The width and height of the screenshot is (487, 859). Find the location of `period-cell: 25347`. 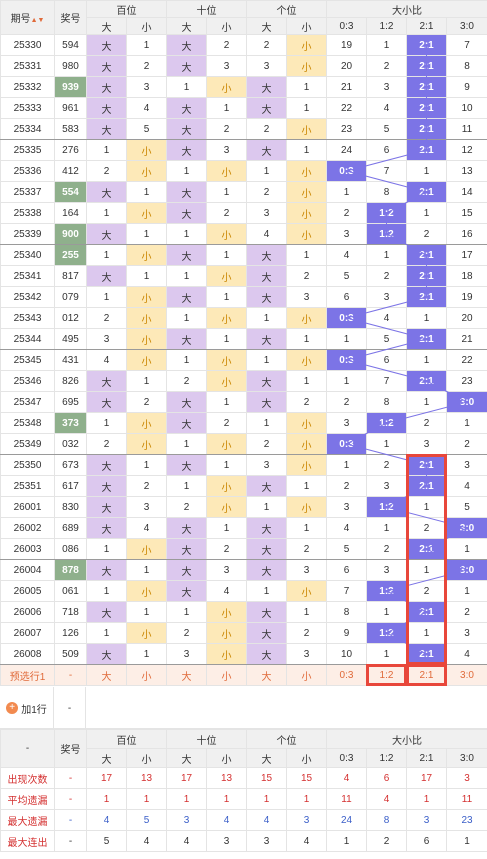

period-cell: 25347 is located at coordinates (27, 402).